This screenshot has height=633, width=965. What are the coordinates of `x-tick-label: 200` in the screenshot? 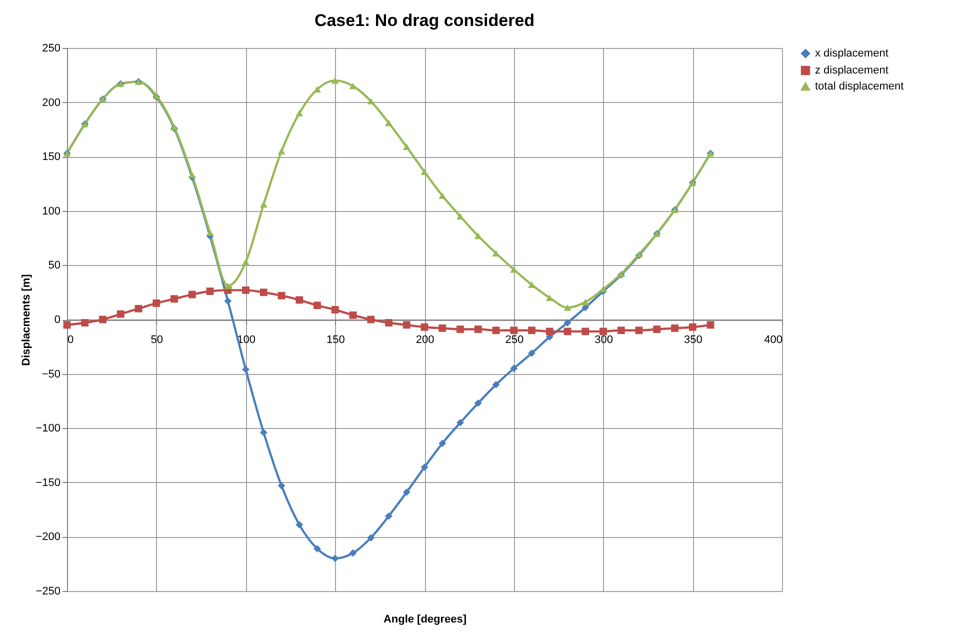 It's located at (425, 340).